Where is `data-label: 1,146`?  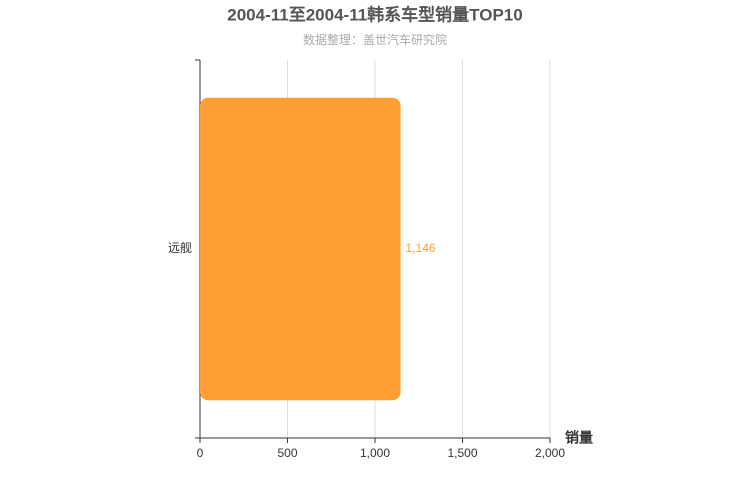 data-label: 1,146 is located at coordinates (421, 248).